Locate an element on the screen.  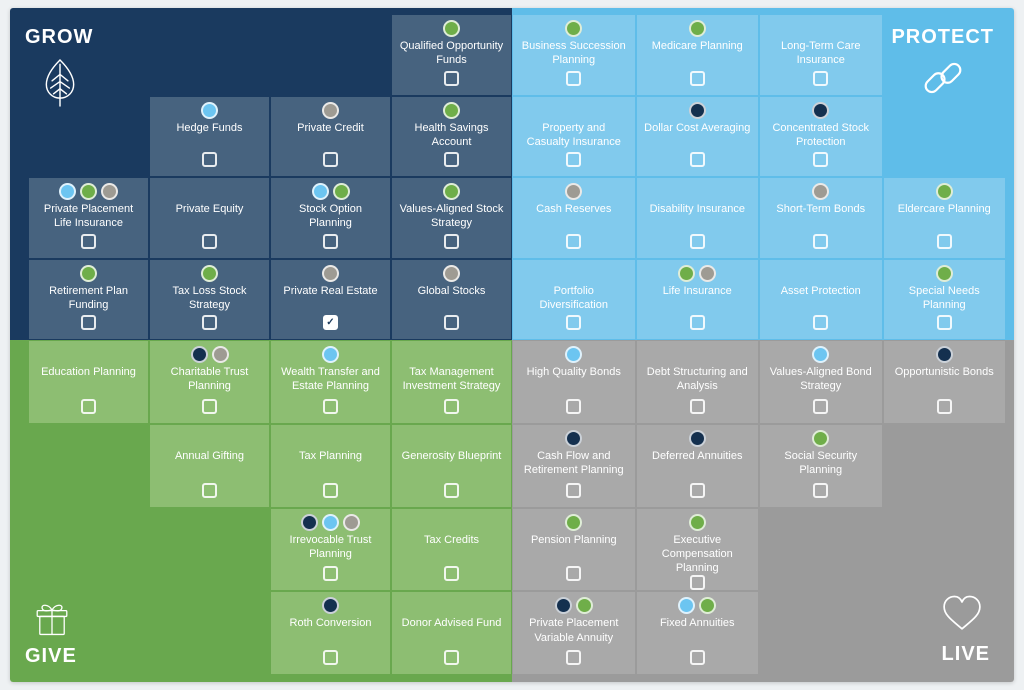
planning-item-cell: Opportunistic Bonds is located at coordinates (944, 382).